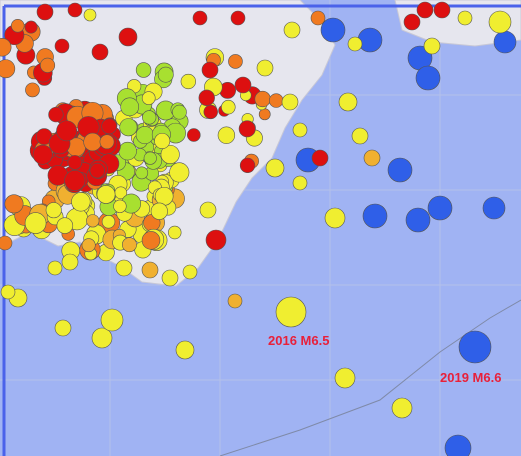 The width and height of the screenshot is (521, 456). I want to click on annotation: 2016 M6.5, so click(298, 340).